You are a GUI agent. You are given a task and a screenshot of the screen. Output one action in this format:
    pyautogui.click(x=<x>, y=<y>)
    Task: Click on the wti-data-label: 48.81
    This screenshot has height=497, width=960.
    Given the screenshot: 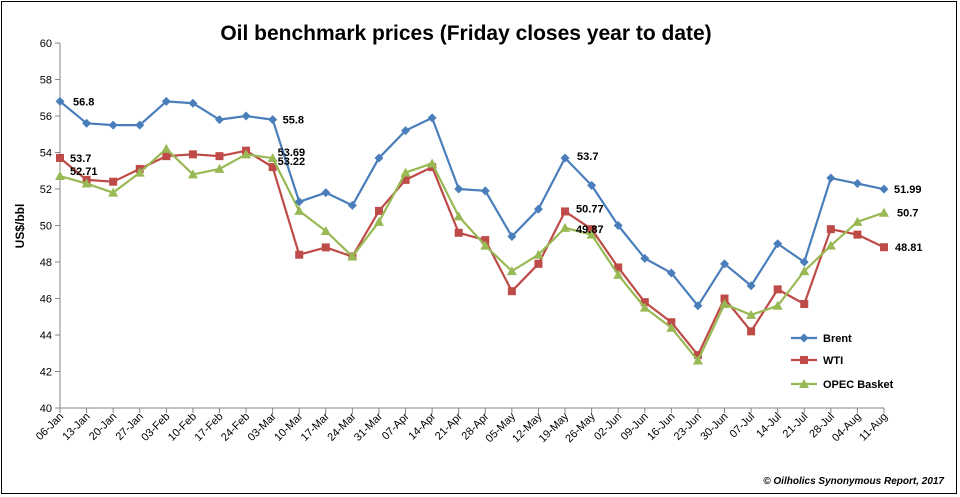 What is the action you would take?
    pyautogui.click(x=909, y=248)
    